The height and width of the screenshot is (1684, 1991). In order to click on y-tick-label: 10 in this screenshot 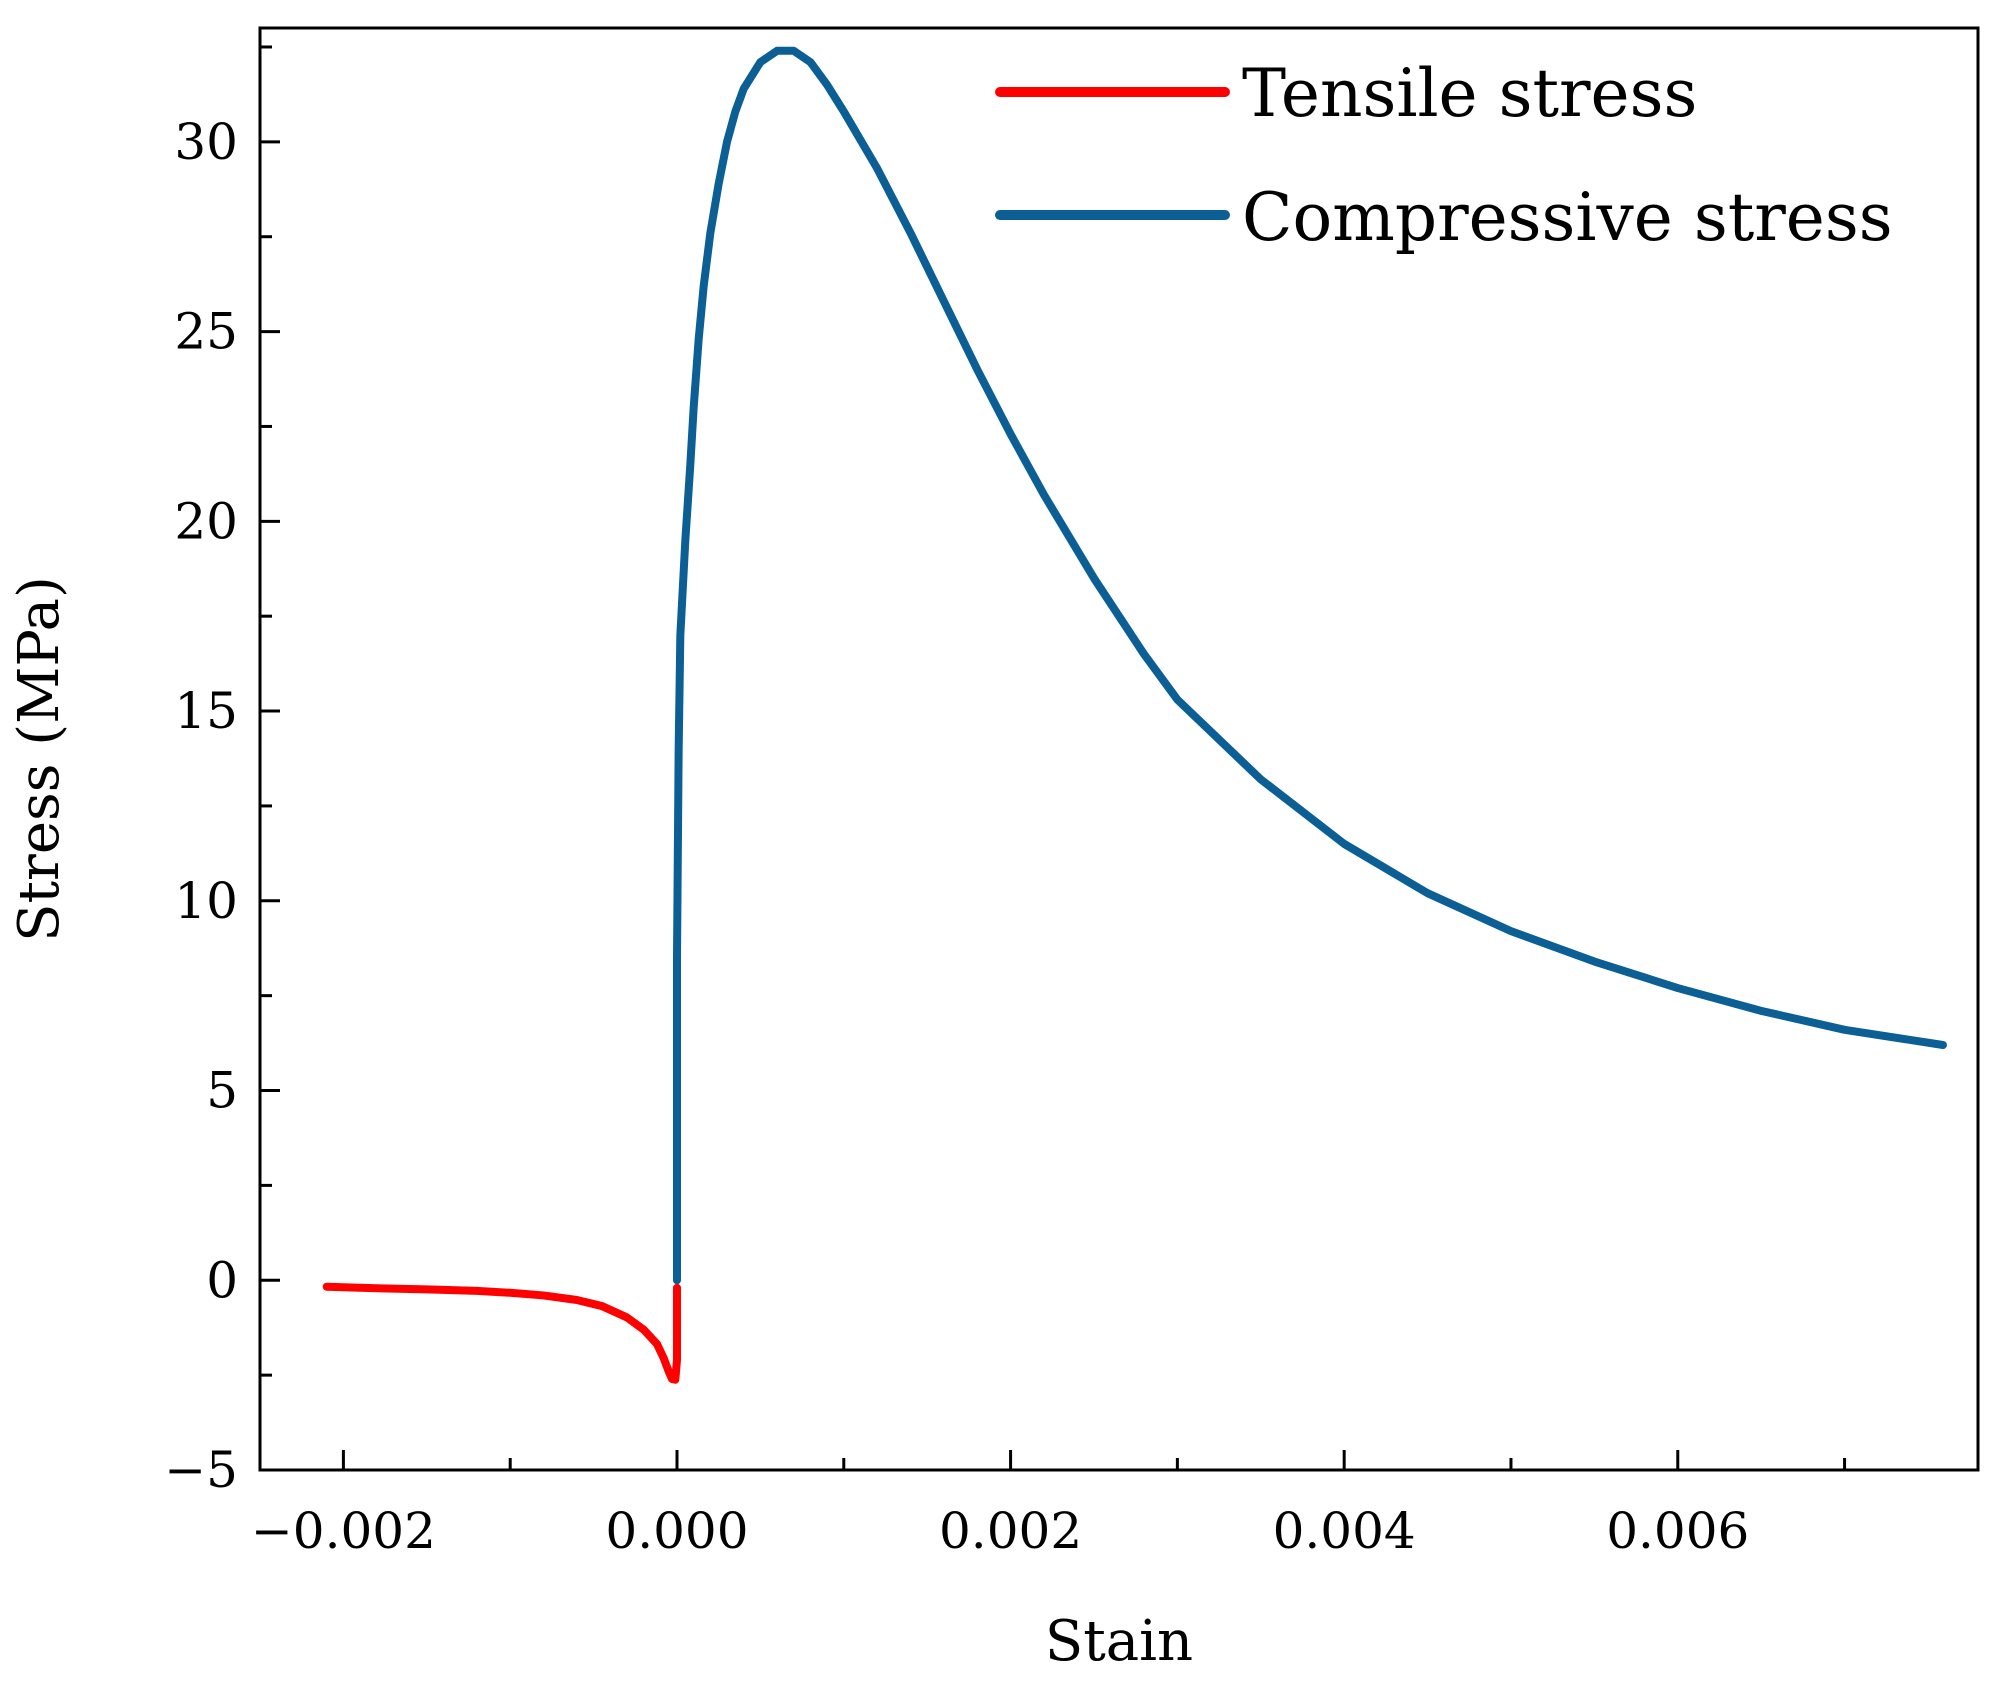, I will do `click(206, 901)`.